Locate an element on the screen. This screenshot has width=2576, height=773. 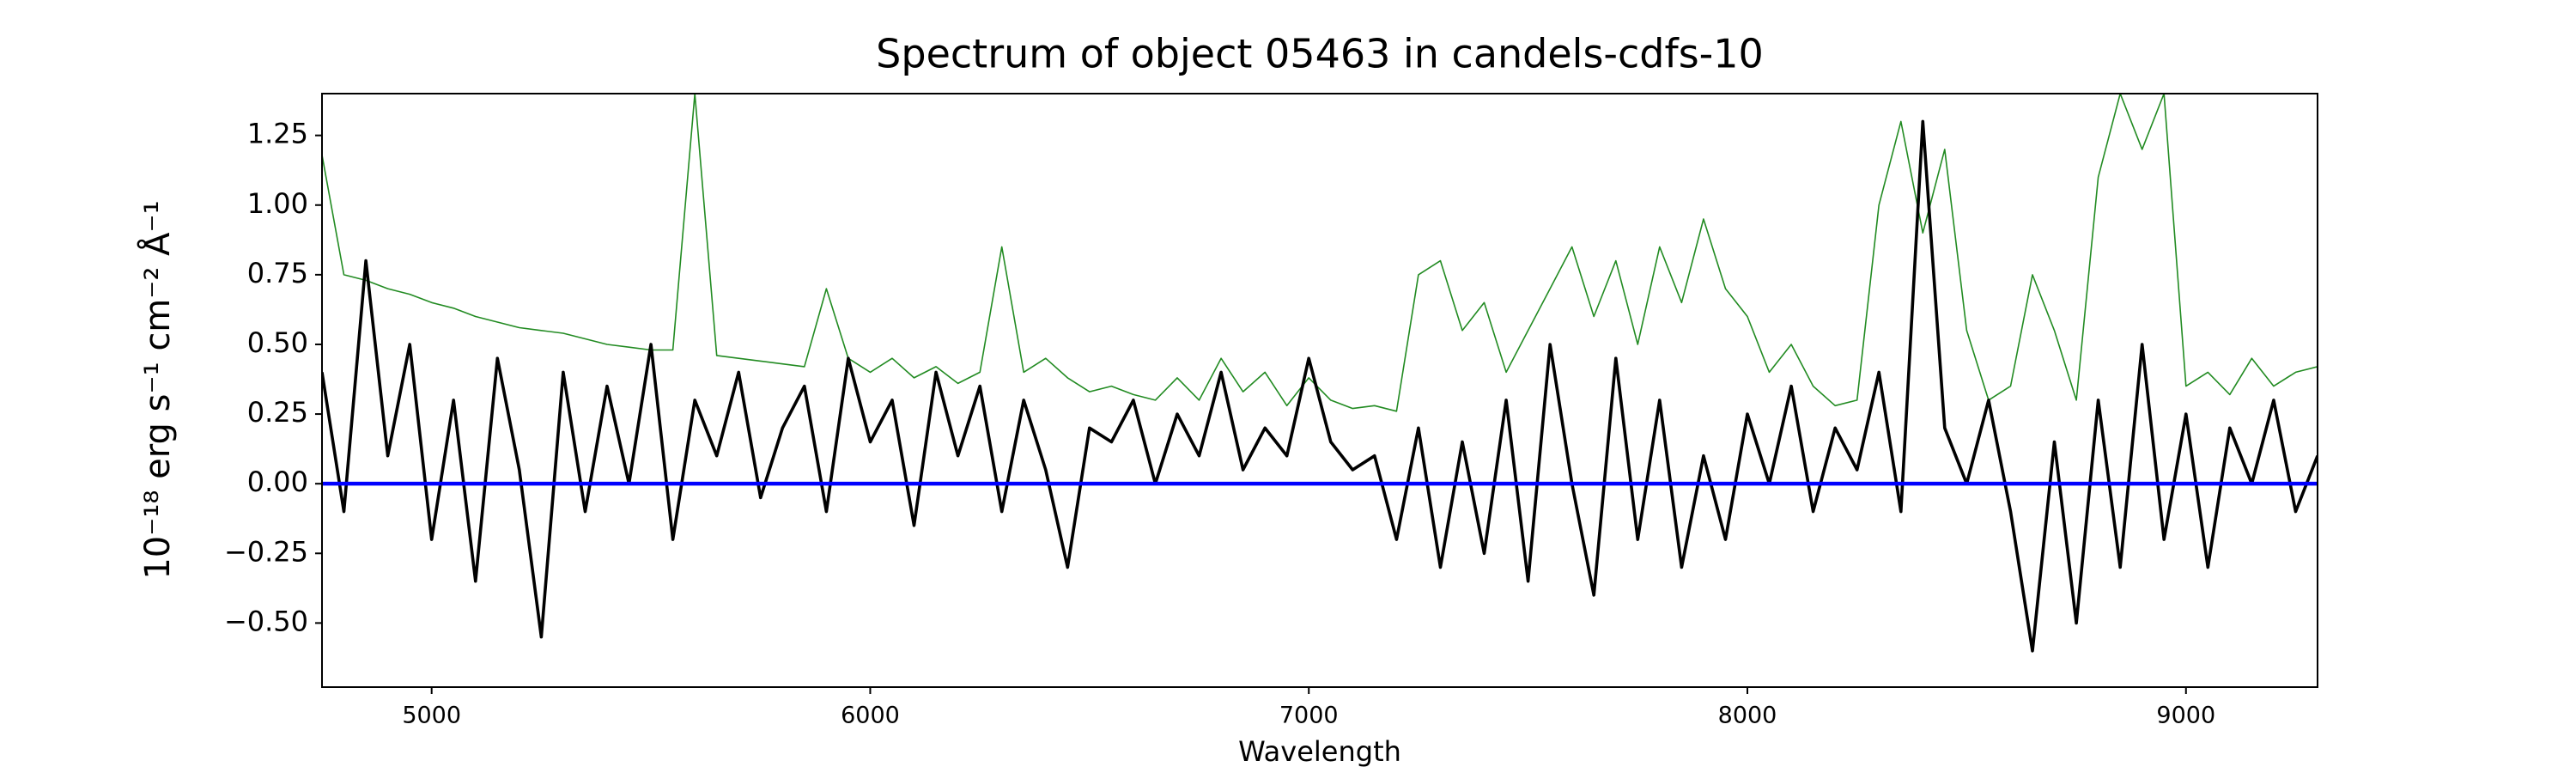
y-tick-label: 1.00 is located at coordinates (278, 203).